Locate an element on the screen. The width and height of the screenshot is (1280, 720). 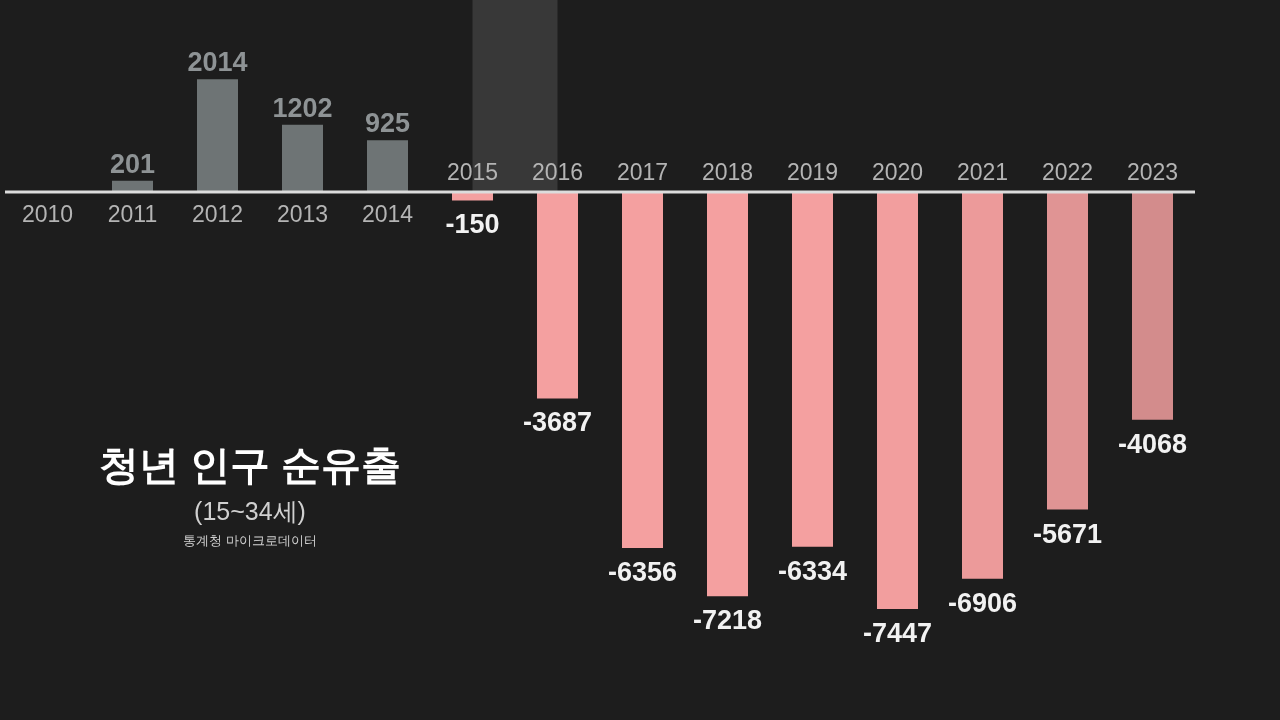
x-tick-label: 2019 is located at coordinates (812, 172).